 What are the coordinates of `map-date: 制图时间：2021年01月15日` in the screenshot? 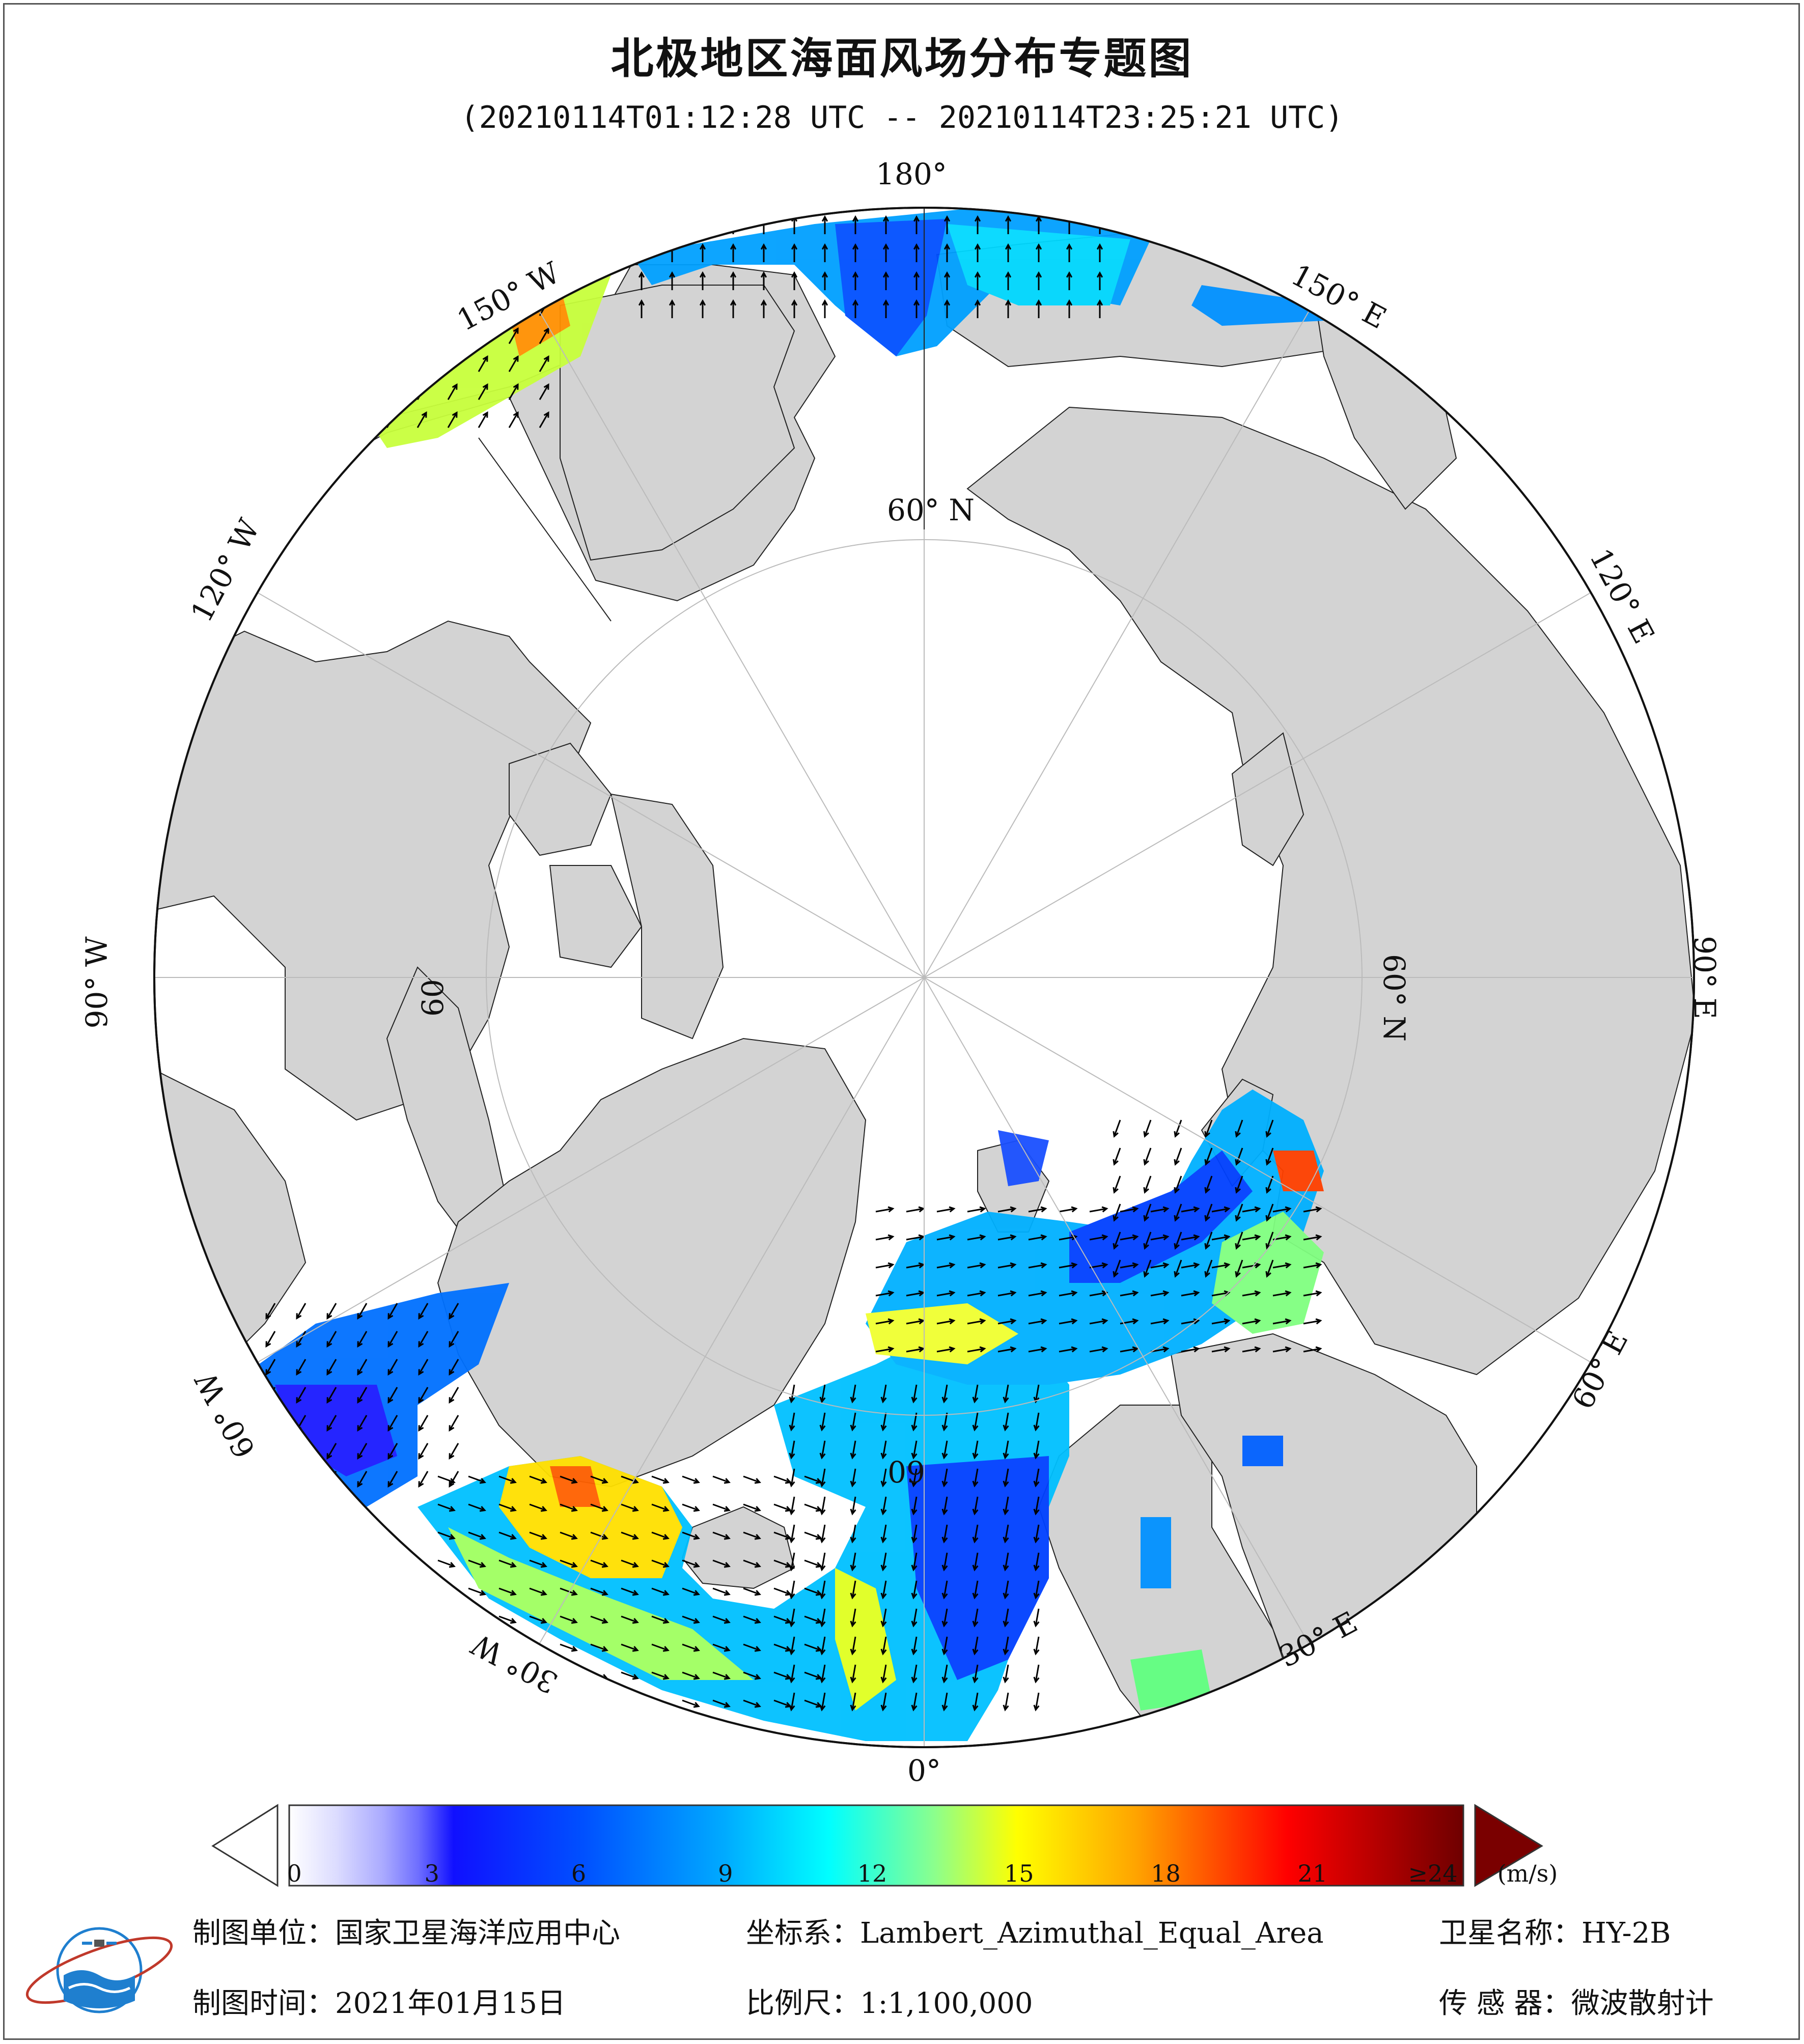 It's located at (379, 2003).